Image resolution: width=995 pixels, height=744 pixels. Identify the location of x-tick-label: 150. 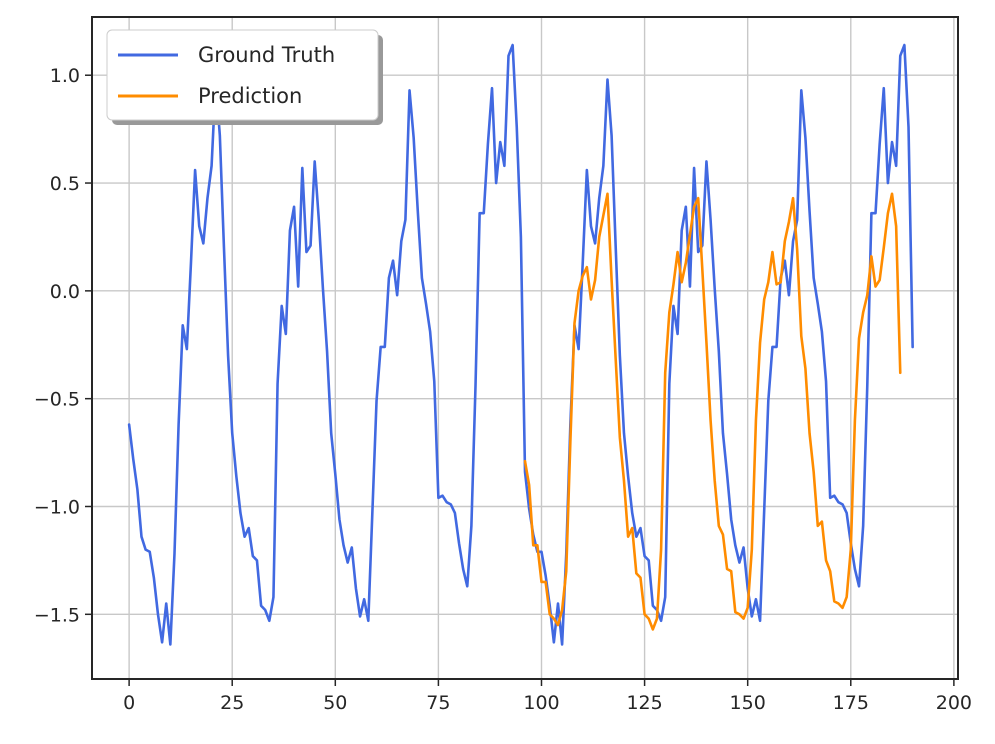
(748, 703).